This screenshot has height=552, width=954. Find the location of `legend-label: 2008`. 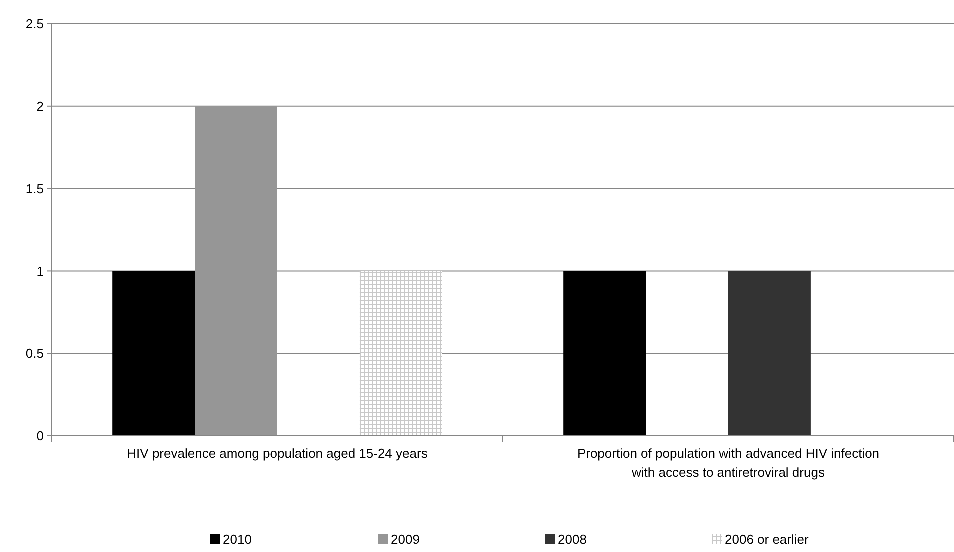

legend-label: 2008 is located at coordinates (572, 539).